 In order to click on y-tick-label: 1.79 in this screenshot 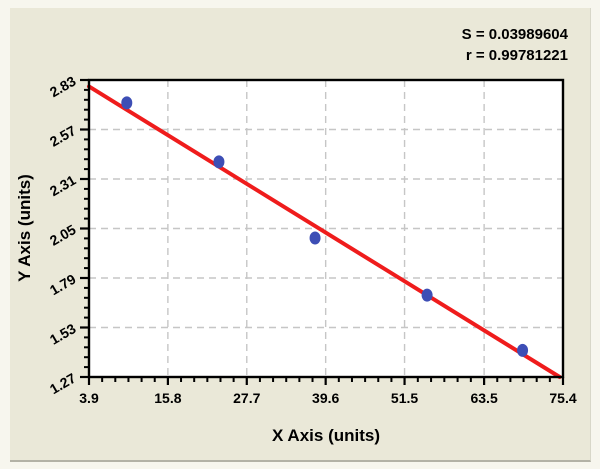, I will do `click(63, 285)`.